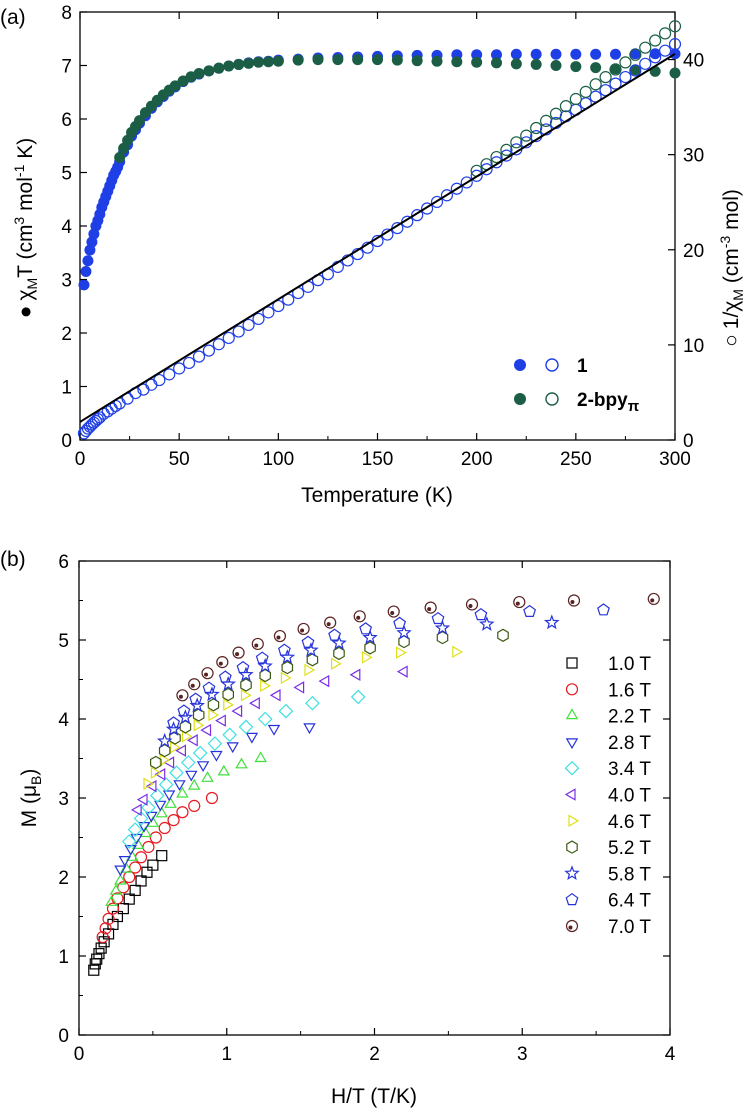 Image resolution: width=755 pixels, height=1119 pixels. Describe the element at coordinates (731, 268) in the screenshot. I see `y-right-mid: (cm` at that location.